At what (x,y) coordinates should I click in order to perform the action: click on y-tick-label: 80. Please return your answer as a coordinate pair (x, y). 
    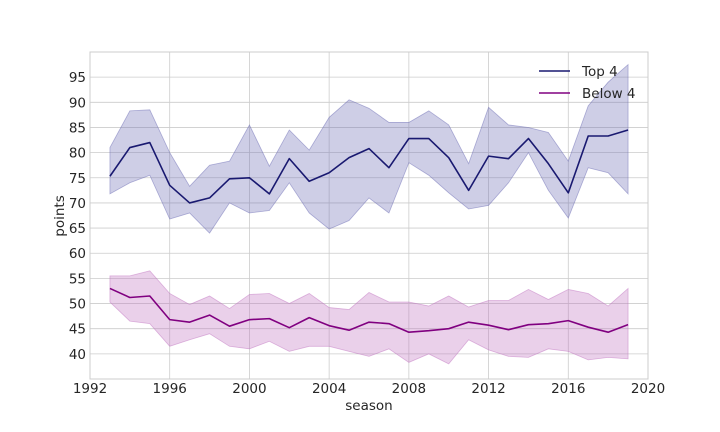
    Looking at the image, I should click on (77, 154).